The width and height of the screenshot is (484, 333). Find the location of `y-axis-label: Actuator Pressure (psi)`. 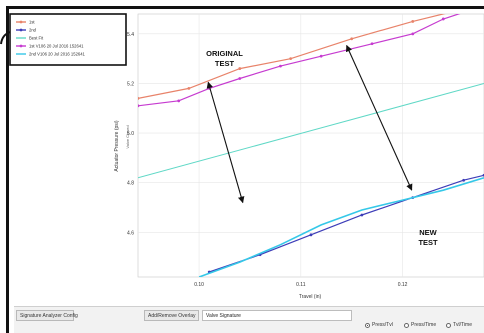

y-axis-label: Actuator Pressure (psi) is located at coordinates (117, 145).